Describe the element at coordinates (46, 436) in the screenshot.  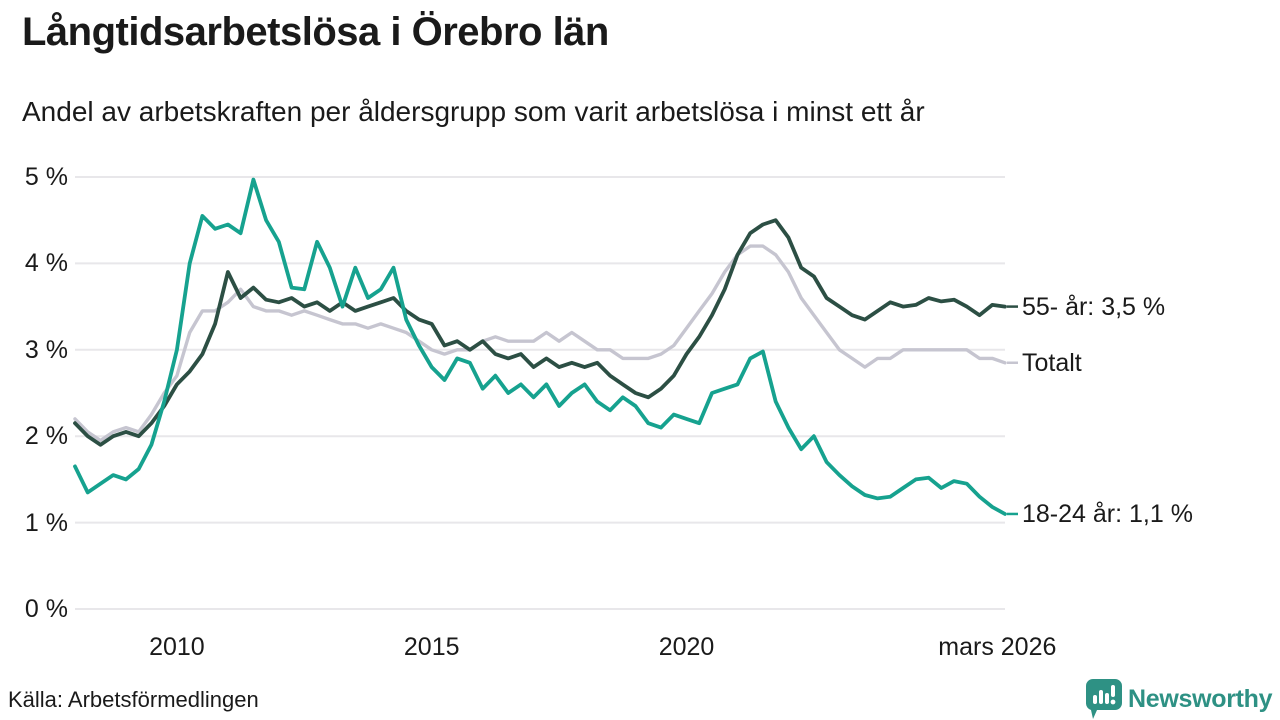
I see `y-axis-tick-label: 2 %` at that location.